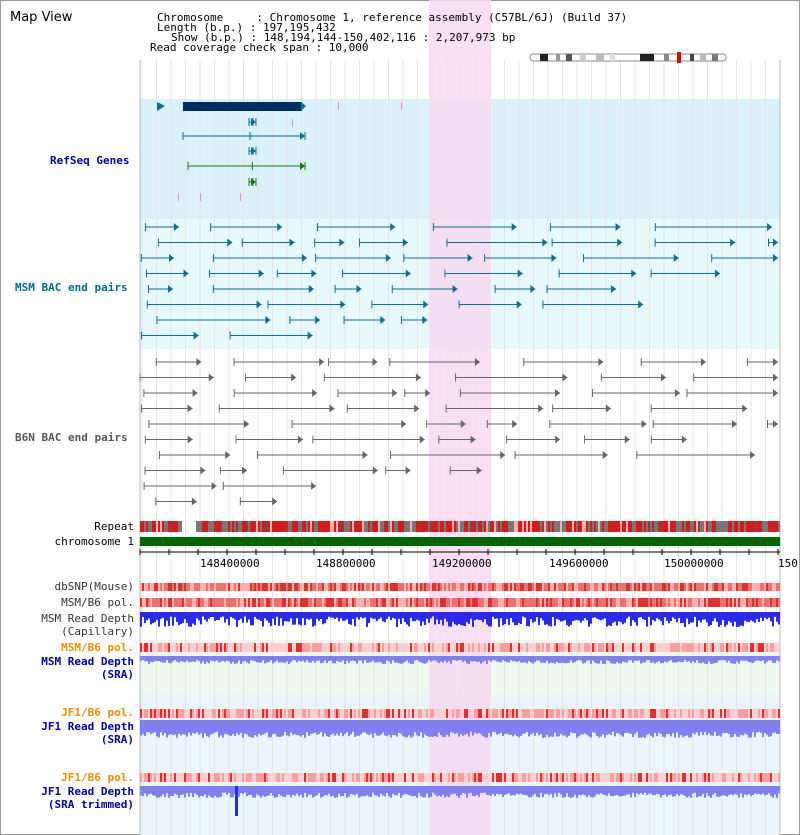 This screenshot has width=800, height=835. What do you see at coordinates (87, 661) in the screenshot?
I see `track-label-msm-depth-sra: MSM Read Depth` at bounding box center [87, 661].